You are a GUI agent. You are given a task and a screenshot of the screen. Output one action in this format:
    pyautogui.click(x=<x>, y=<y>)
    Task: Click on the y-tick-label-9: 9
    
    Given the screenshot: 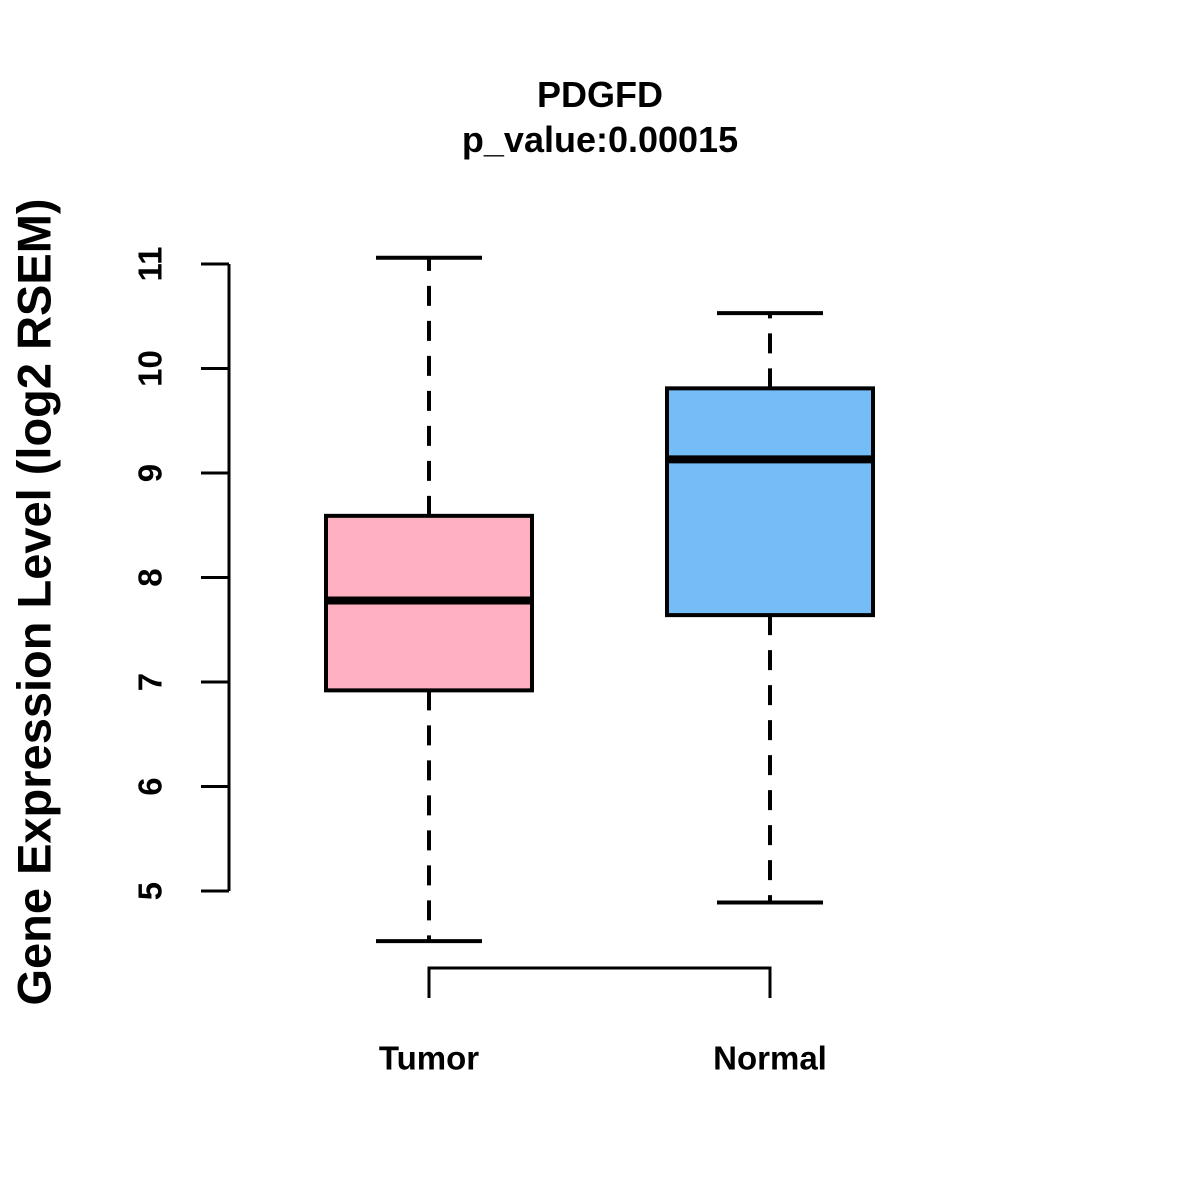 What is the action you would take?
    pyautogui.click(x=150, y=473)
    